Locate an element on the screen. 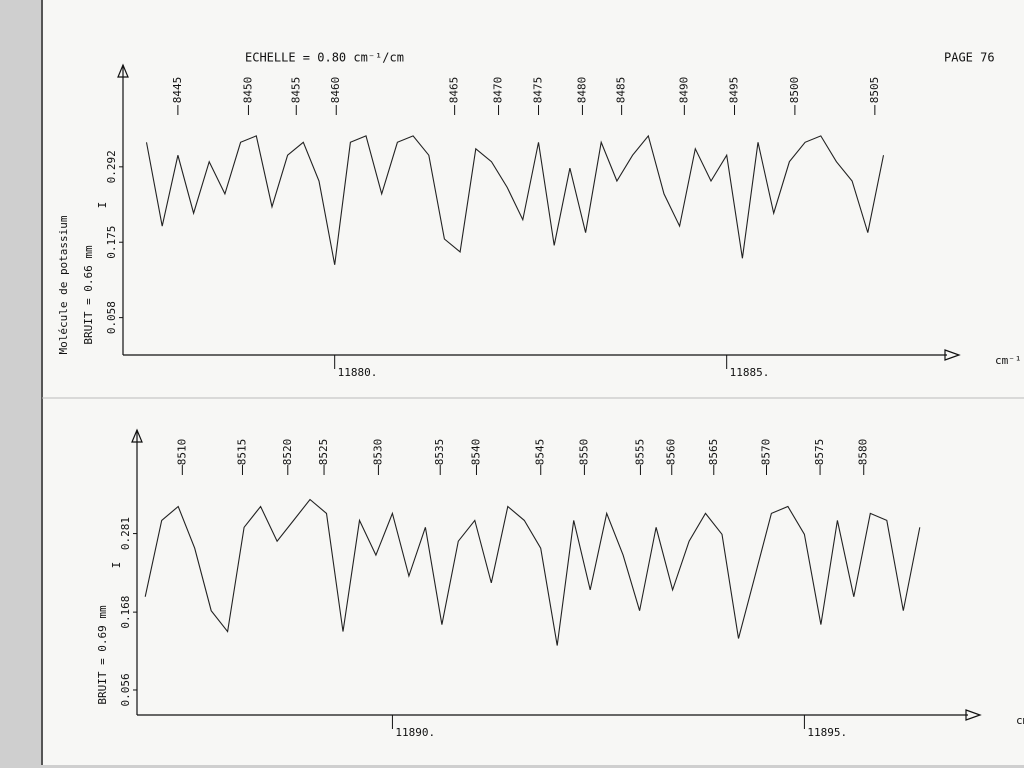  line-id-label: 8530 is located at coordinates (377, 452).